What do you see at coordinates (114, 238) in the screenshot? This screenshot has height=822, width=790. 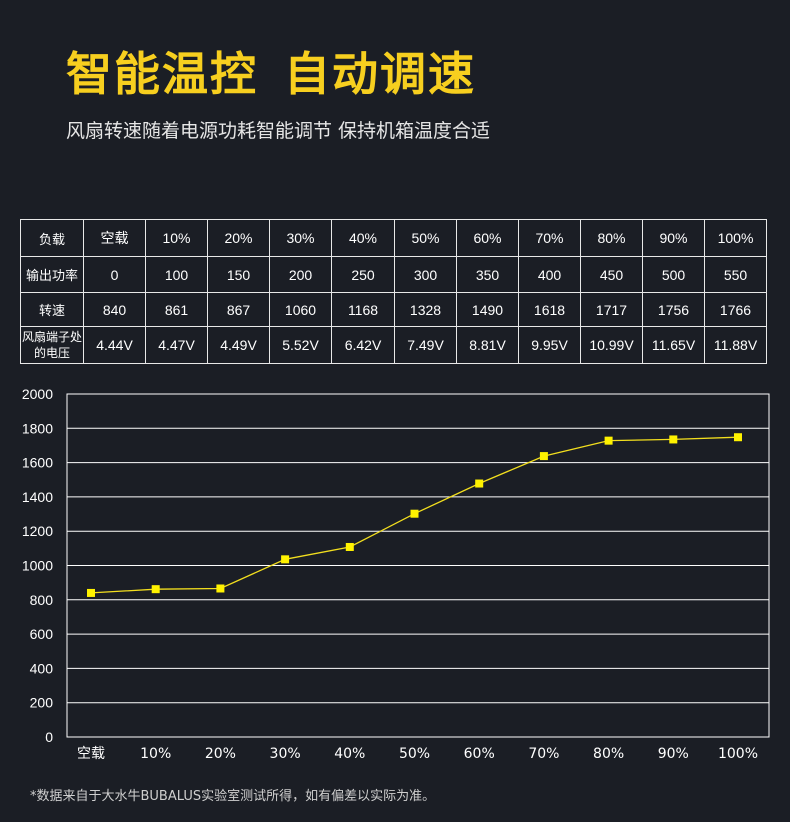 I see `table-cell: 空载` at bounding box center [114, 238].